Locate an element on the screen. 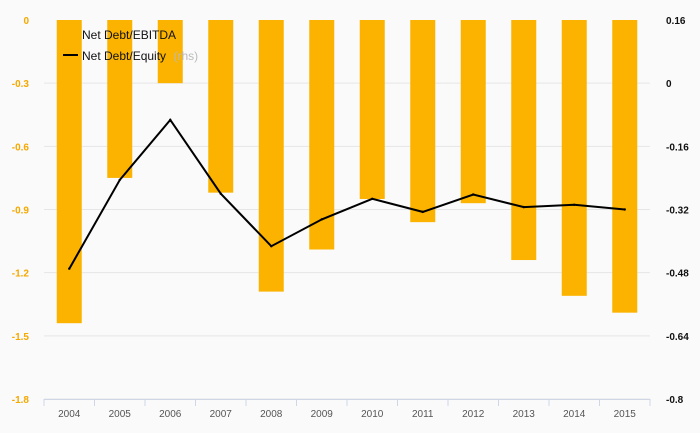 This screenshot has width=700, height=433. legend: Net Debt/EBITDA Net Debt/Equity (rhs) is located at coordinates (130, 46).